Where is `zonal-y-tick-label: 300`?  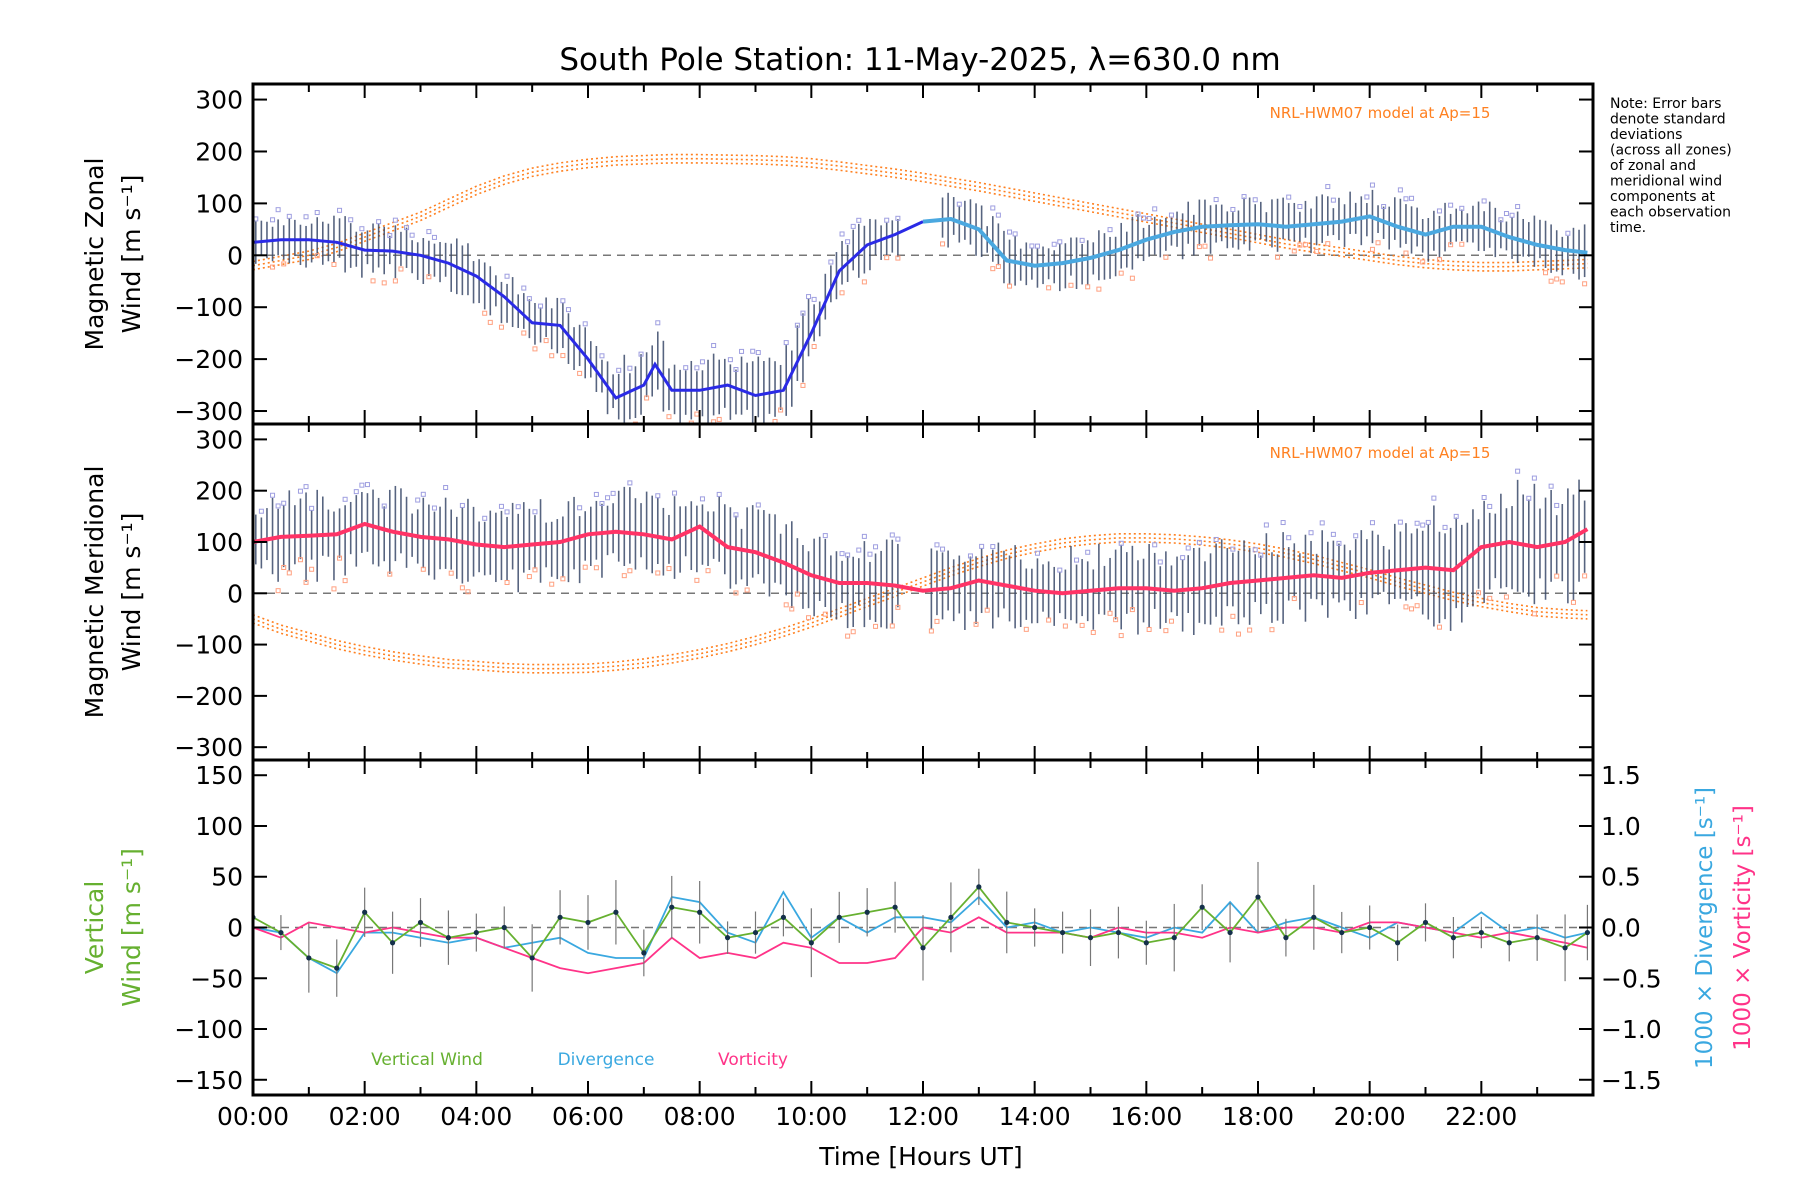
zonal-y-tick-label: 300 is located at coordinates (219, 100).